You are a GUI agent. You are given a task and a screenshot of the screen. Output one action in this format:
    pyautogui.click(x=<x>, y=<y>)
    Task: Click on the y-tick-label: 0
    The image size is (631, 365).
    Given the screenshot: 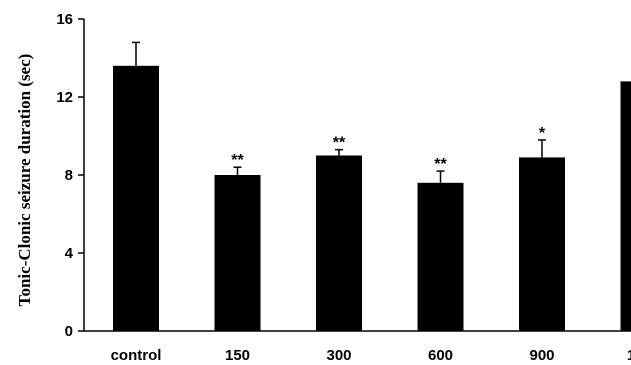 What is the action you would take?
    pyautogui.click(x=69, y=331)
    